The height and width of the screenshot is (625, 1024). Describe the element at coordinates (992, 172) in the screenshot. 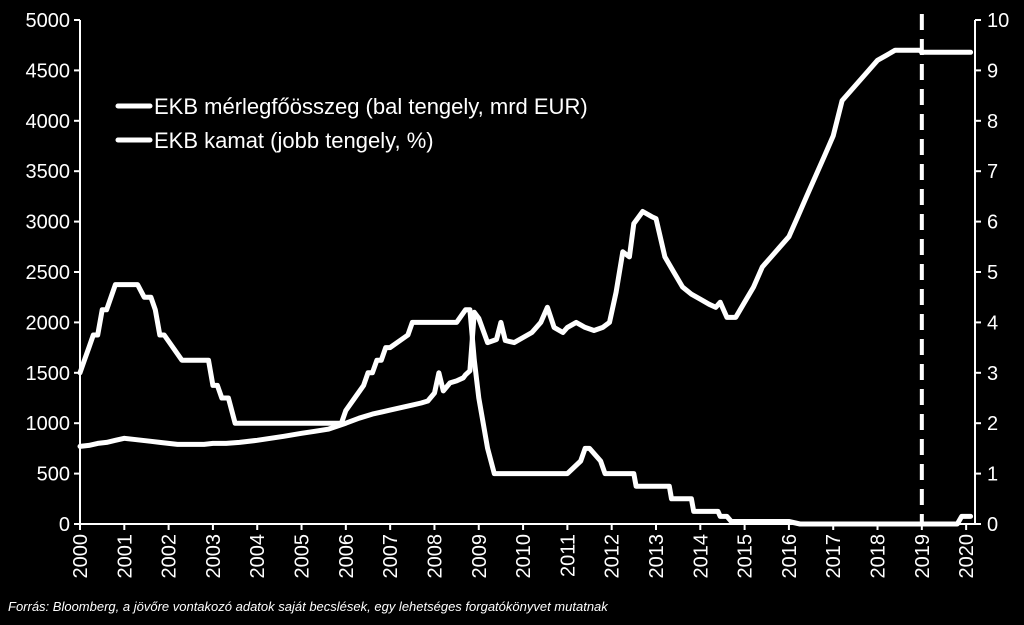

I see `right-tick-label: 7` at that location.